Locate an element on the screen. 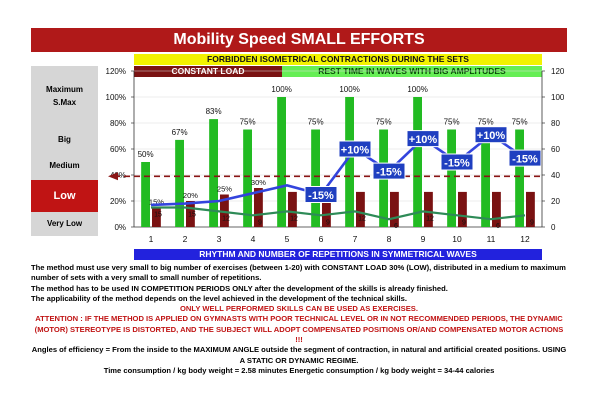 This screenshot has height=420, width=593. bar-value-label: 50% is located at coordinates (146, 154).